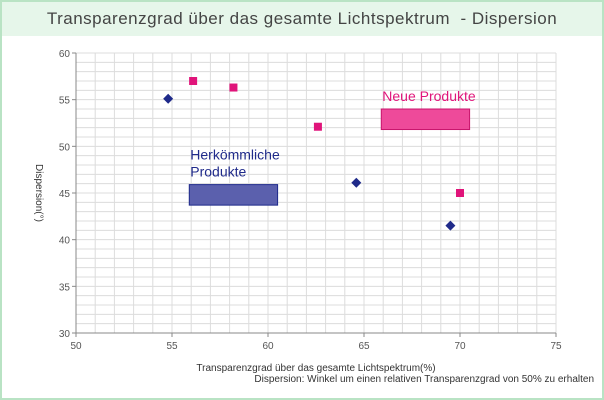 The image size is (604, 400). Describe the element at coordinates (65, 101) in the screenshot. I see `y-tick-label: 55` at that location.